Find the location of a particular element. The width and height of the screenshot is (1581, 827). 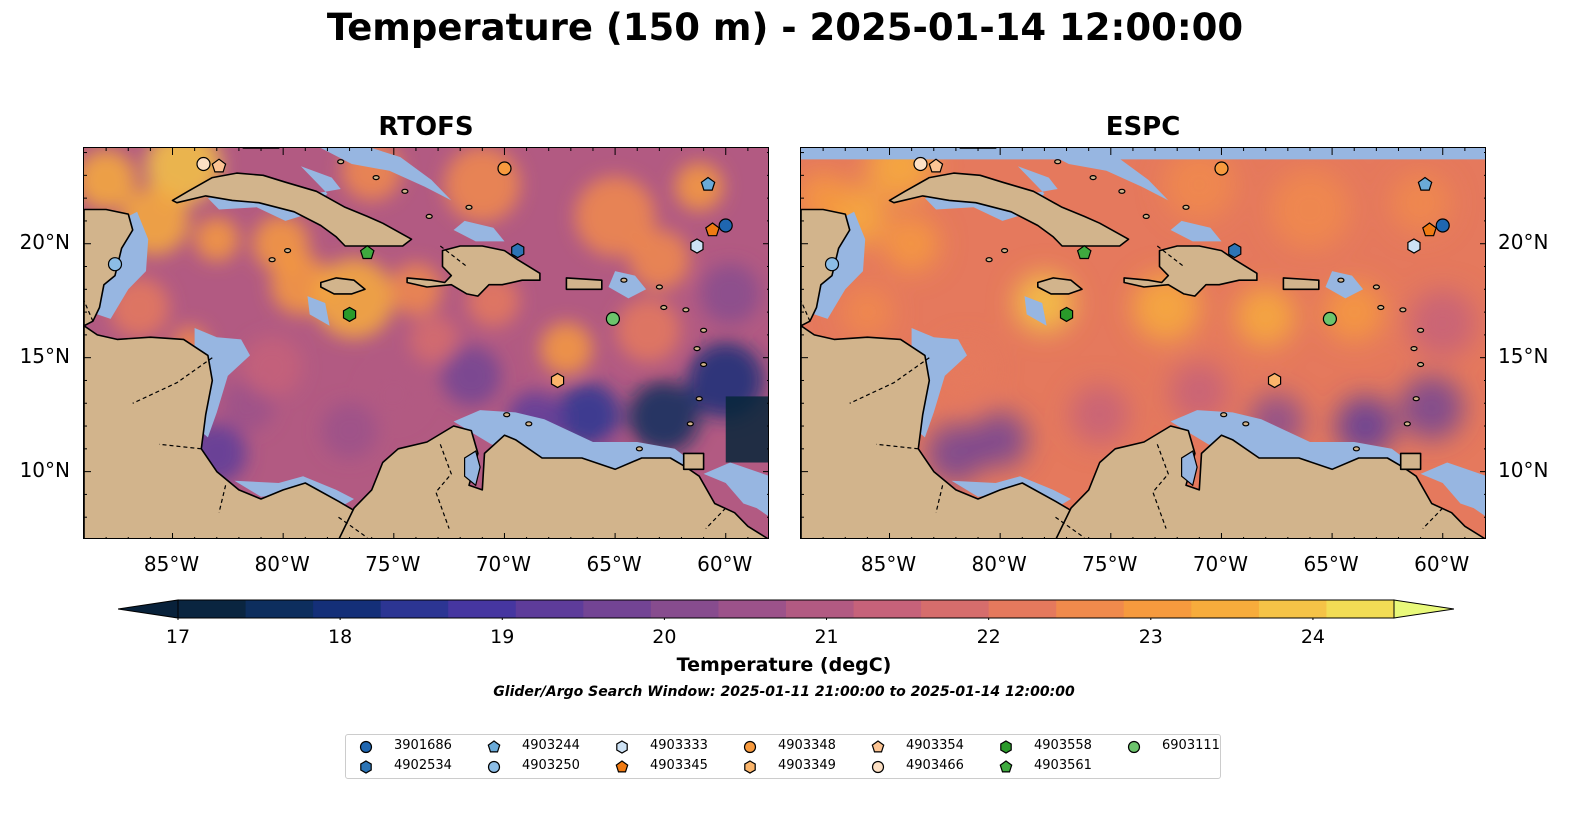

no-data-band is located at coordinates (1143, 154).